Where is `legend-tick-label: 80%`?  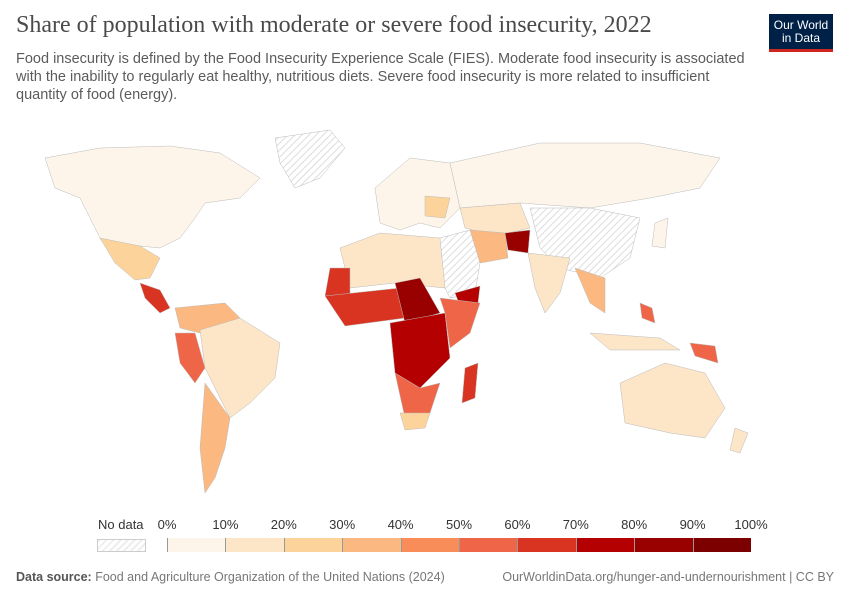 legend-tick-label: 80% is located at coordinates (634, 524).